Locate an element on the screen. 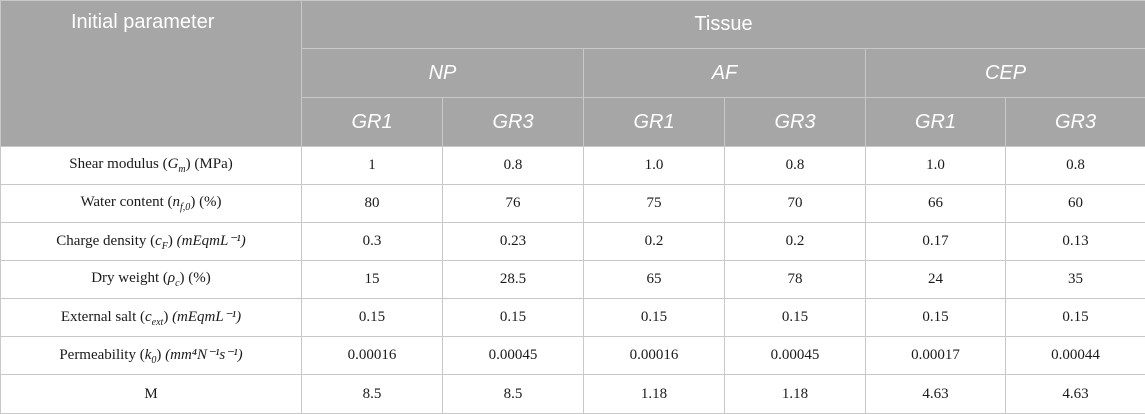  value-cell: 60 is located at coordinates (1075, 204).